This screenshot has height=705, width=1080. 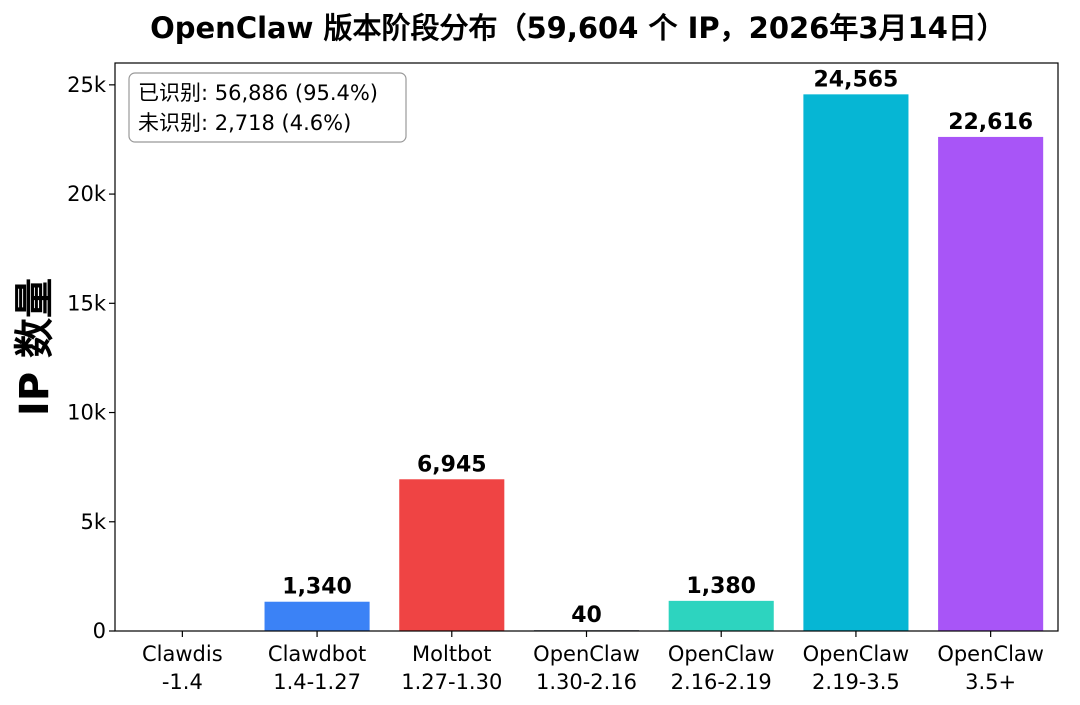 What do you see at coordinates (990, 122) in the screenshot?
I see `bar-value-label: 22,616` at bounding box center [990, 122].